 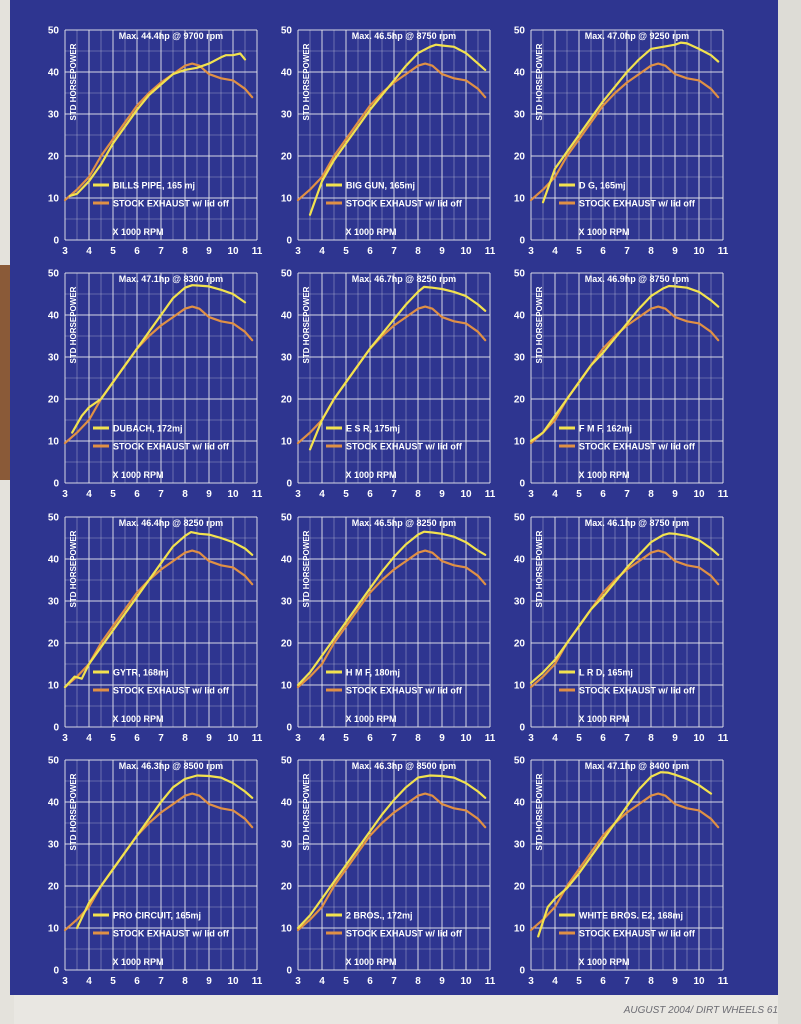 I want to click on legend-label: DUBACH, 172mj, so click(x=148, y=429).